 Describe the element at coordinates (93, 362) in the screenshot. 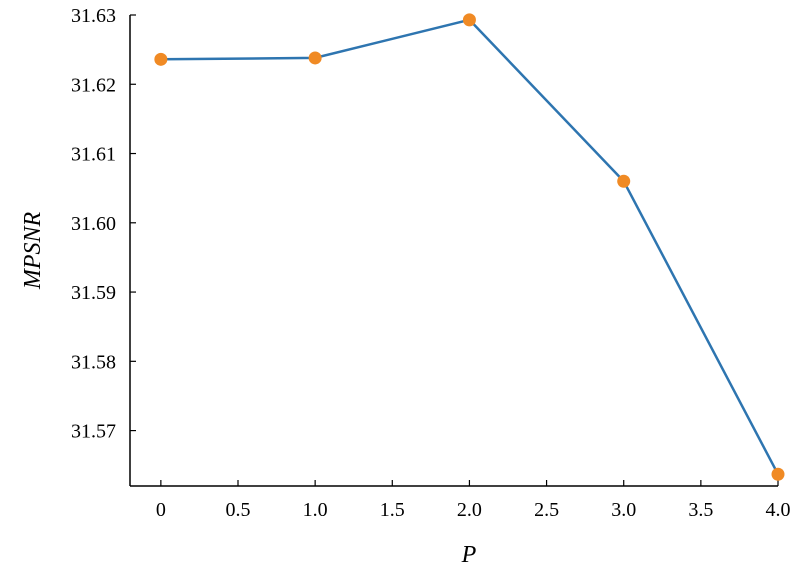

I see `y-tick-label: 31.58` at that location.